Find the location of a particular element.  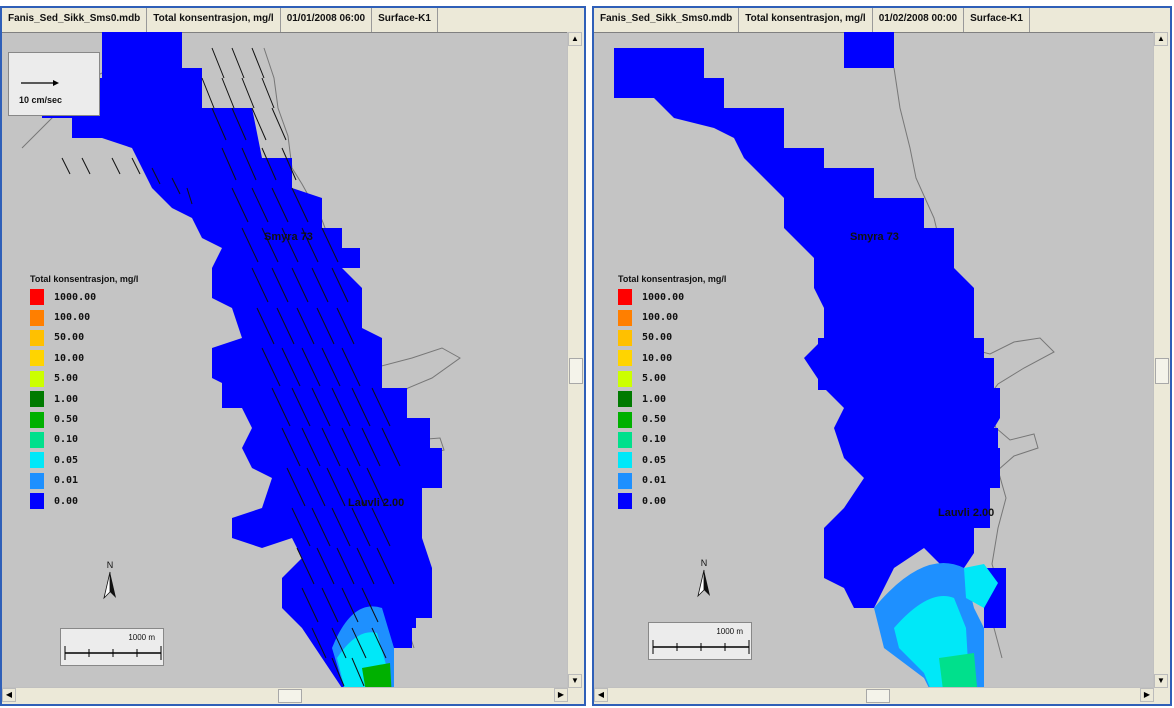

vector-scale-label: 10 cm/sec is located at coordinates (41, 100).